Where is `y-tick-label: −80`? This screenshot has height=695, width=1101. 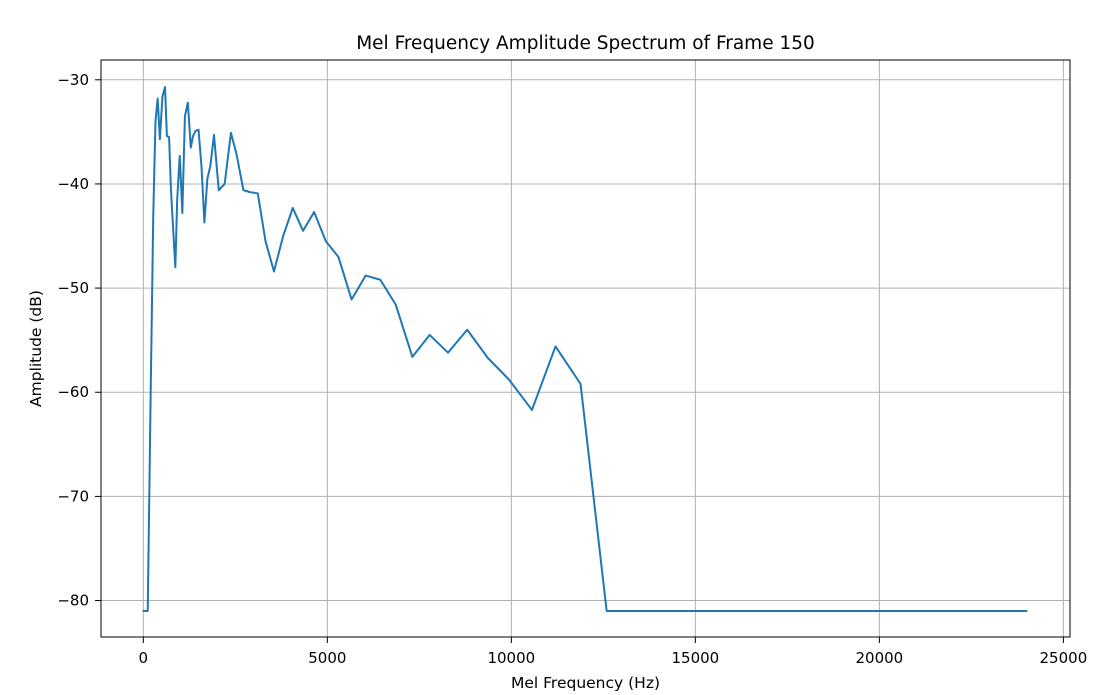 y-tick-label: −80 is located at coordinates (73, 601).